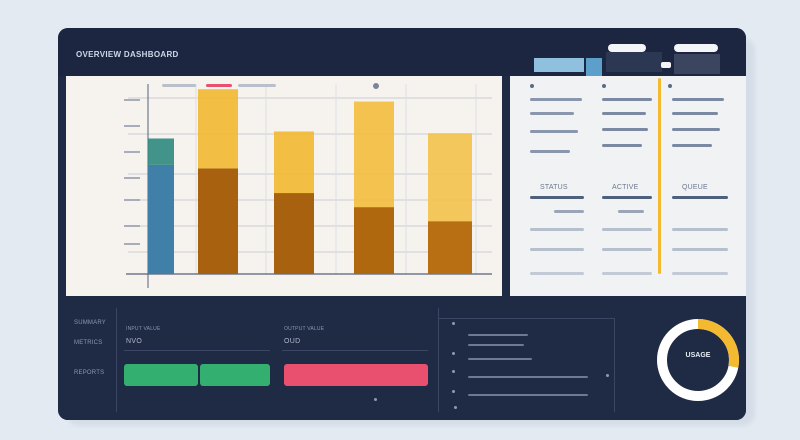 This screenshot has height=440, width=800. What do you see at coordinates (559, 65) in the screenshot?
I see `toolbar-tab-active` at bounding box center [559, 65].